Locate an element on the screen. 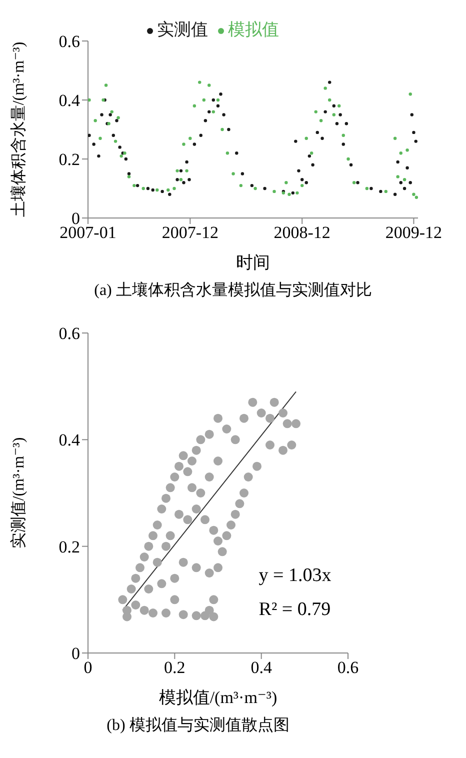 The height and width of the screenshot is (758, 466). legend-label: 模拟值 is located at coordinates (253, 29).